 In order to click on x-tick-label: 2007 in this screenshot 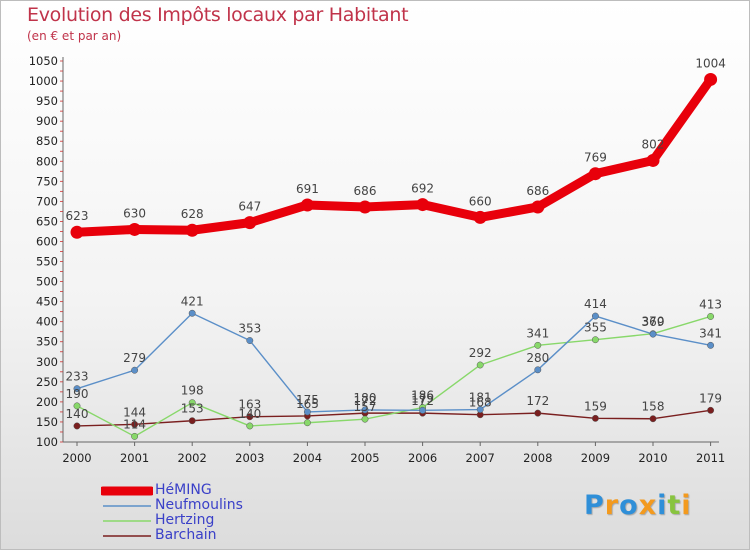, I will do `click(480, 458)`.